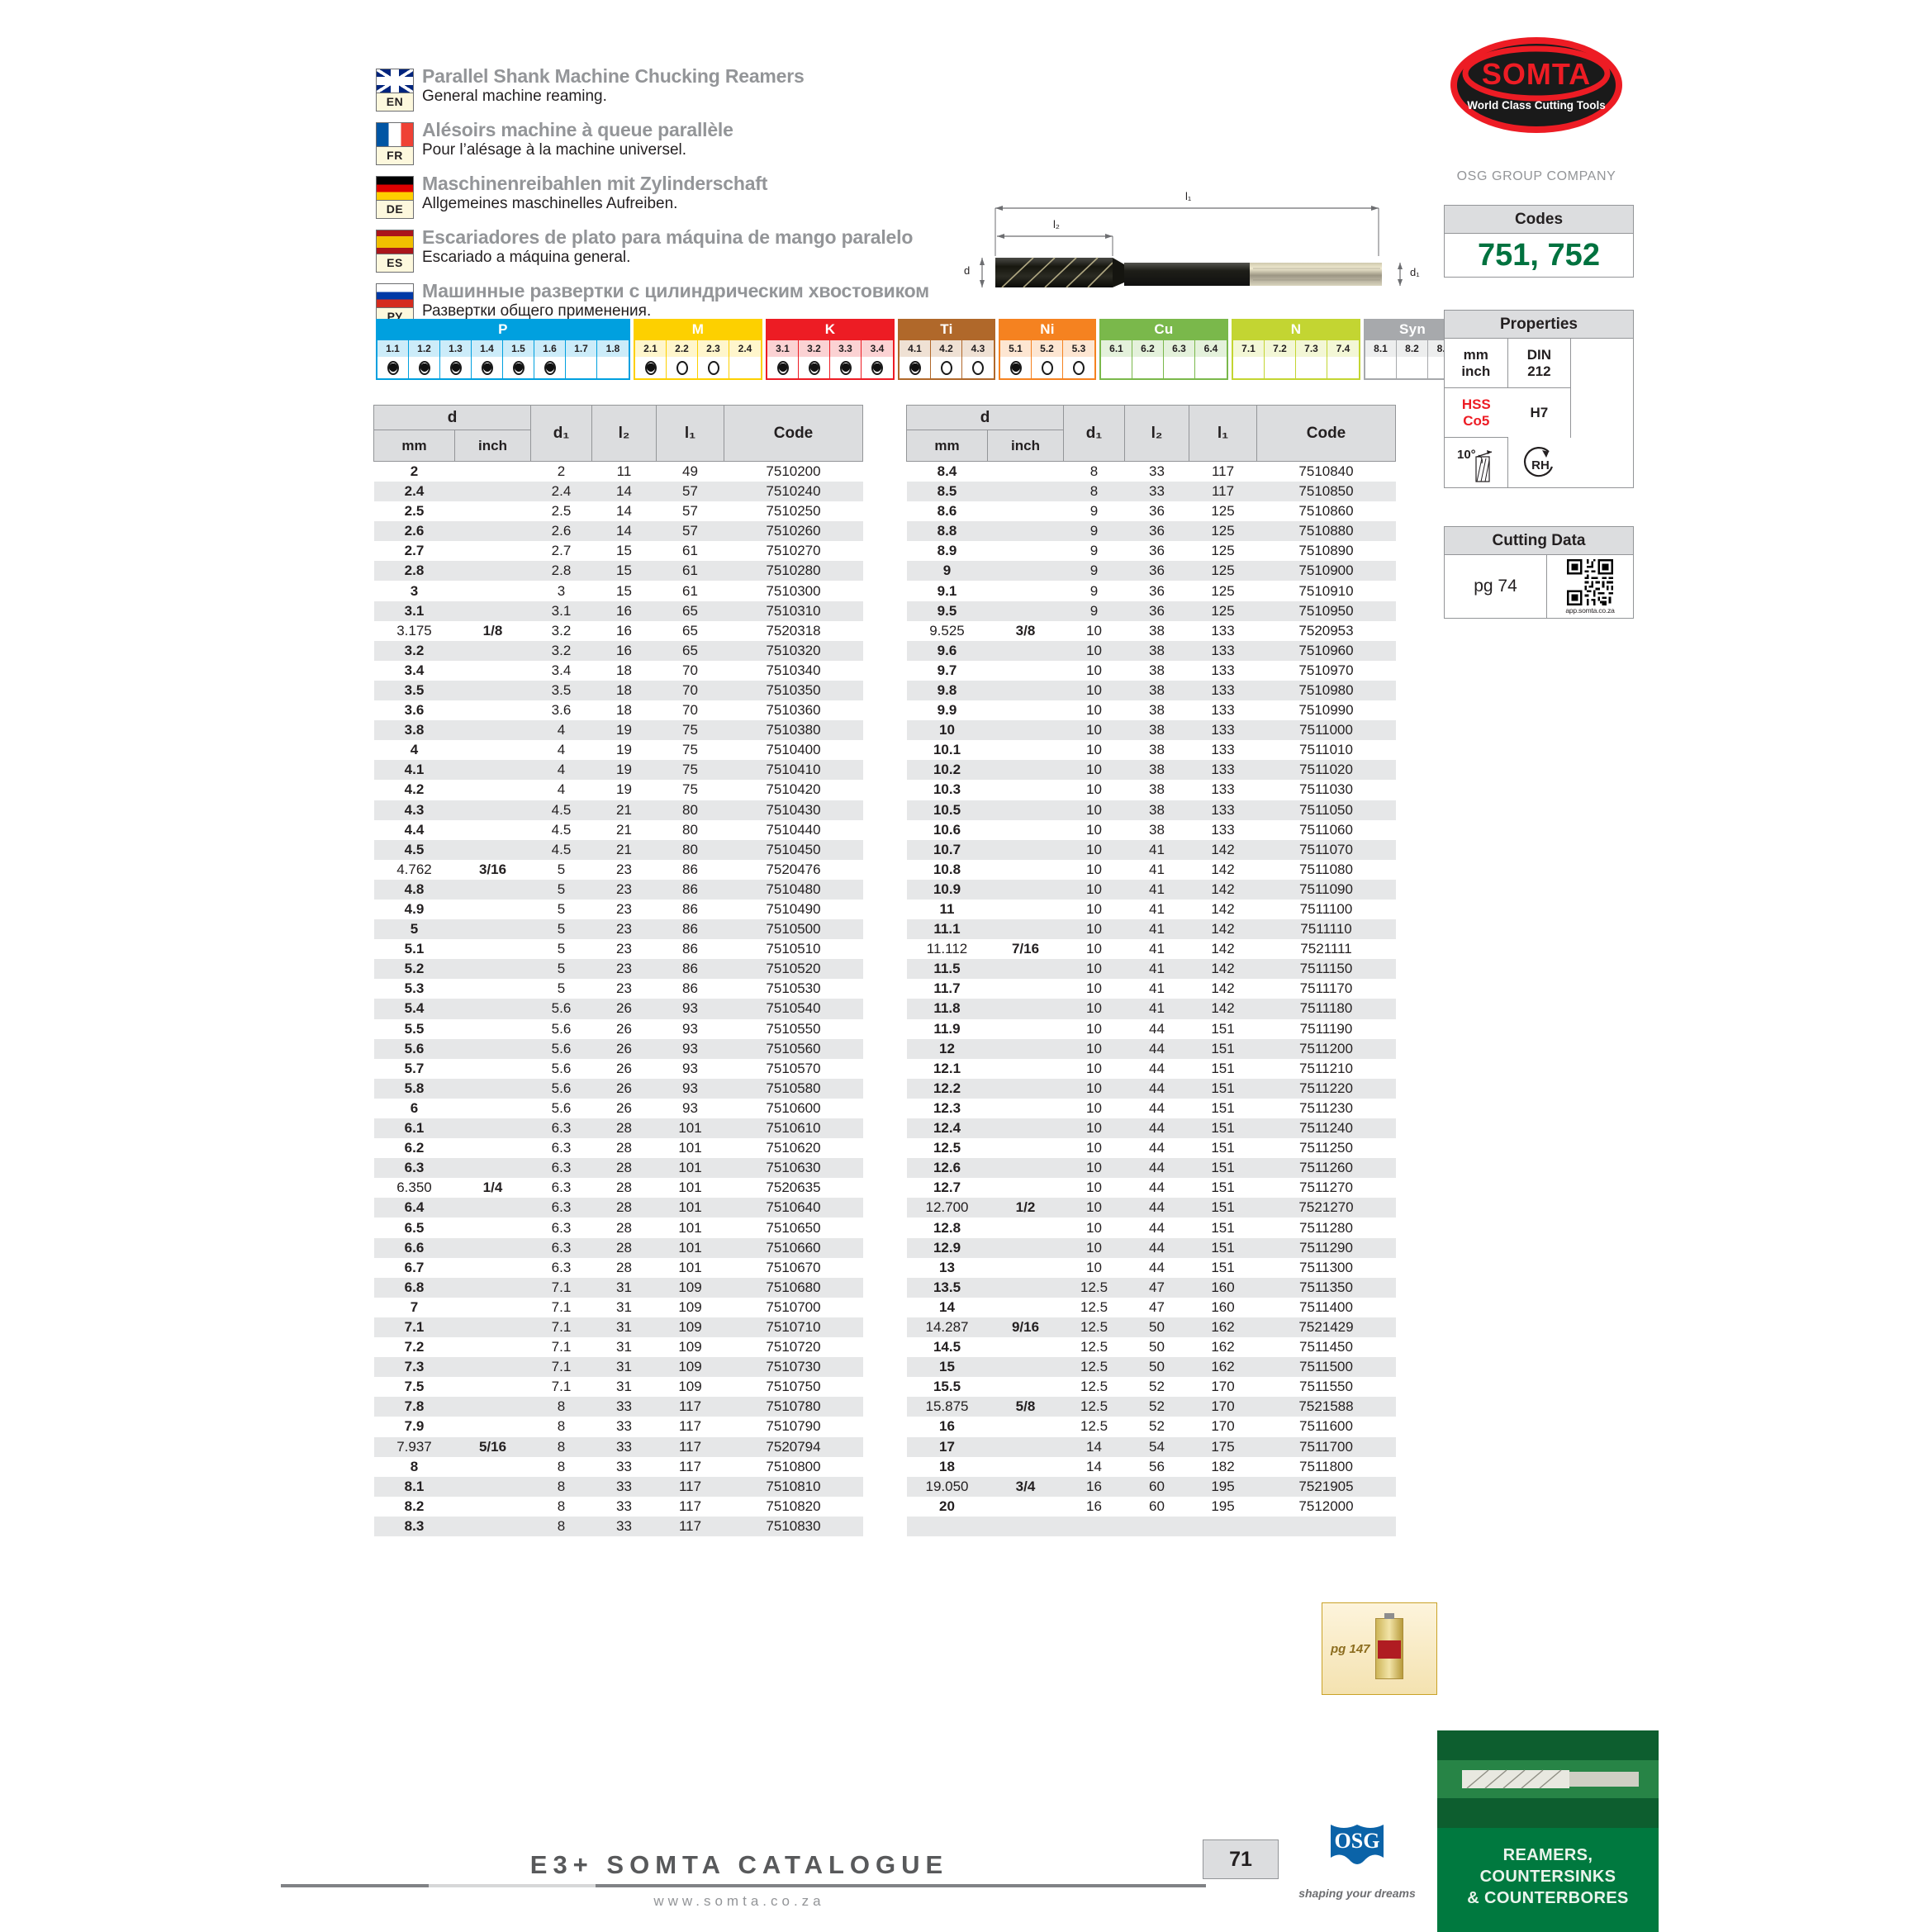 This screenshot has width=1932, height=1932. I want to click on table-row: 7.3 7.1 31 109 7510730, so click(618, 1368).